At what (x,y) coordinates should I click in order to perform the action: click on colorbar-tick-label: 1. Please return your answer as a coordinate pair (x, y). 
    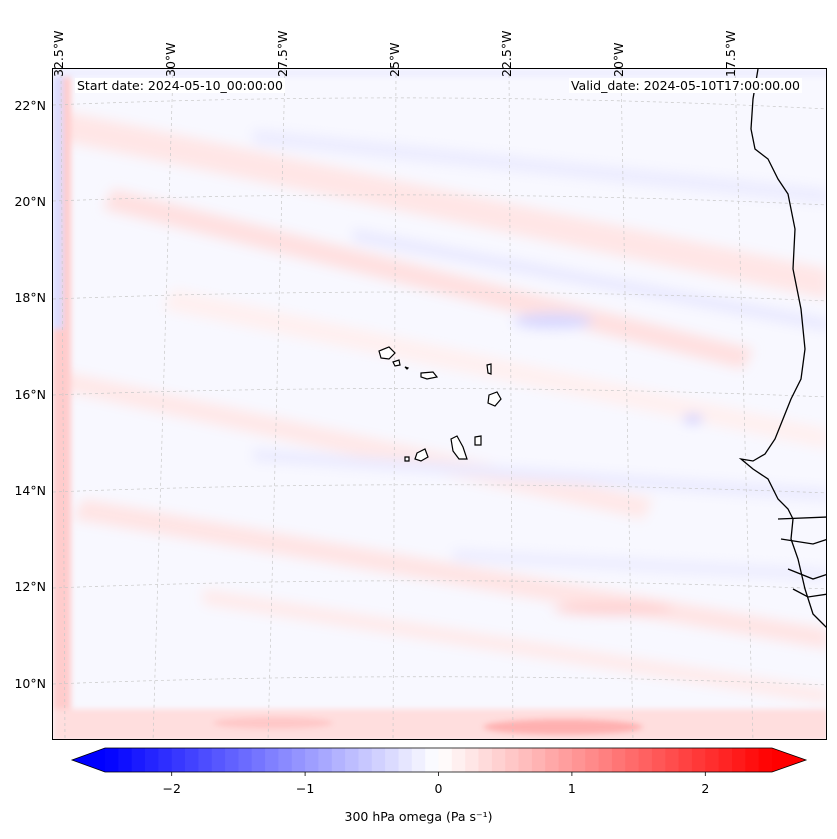
    Looking at the image, I should click on (571, 788).